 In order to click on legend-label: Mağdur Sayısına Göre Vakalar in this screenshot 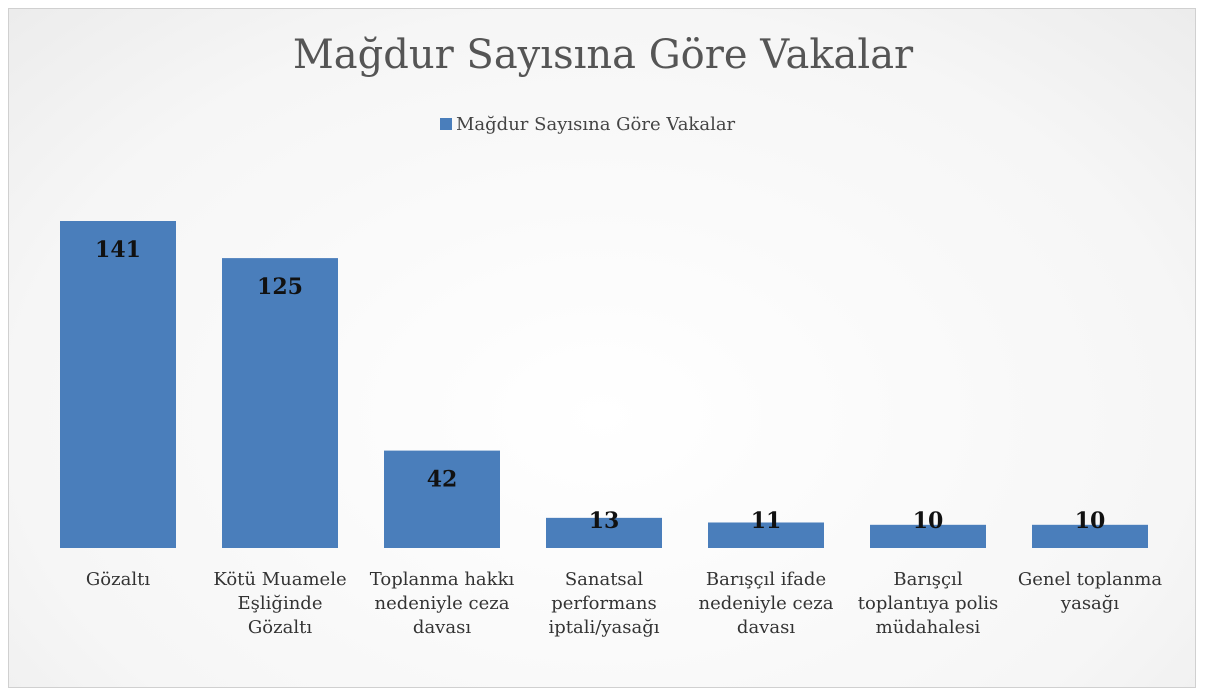, I will do `click(596, 124)`.